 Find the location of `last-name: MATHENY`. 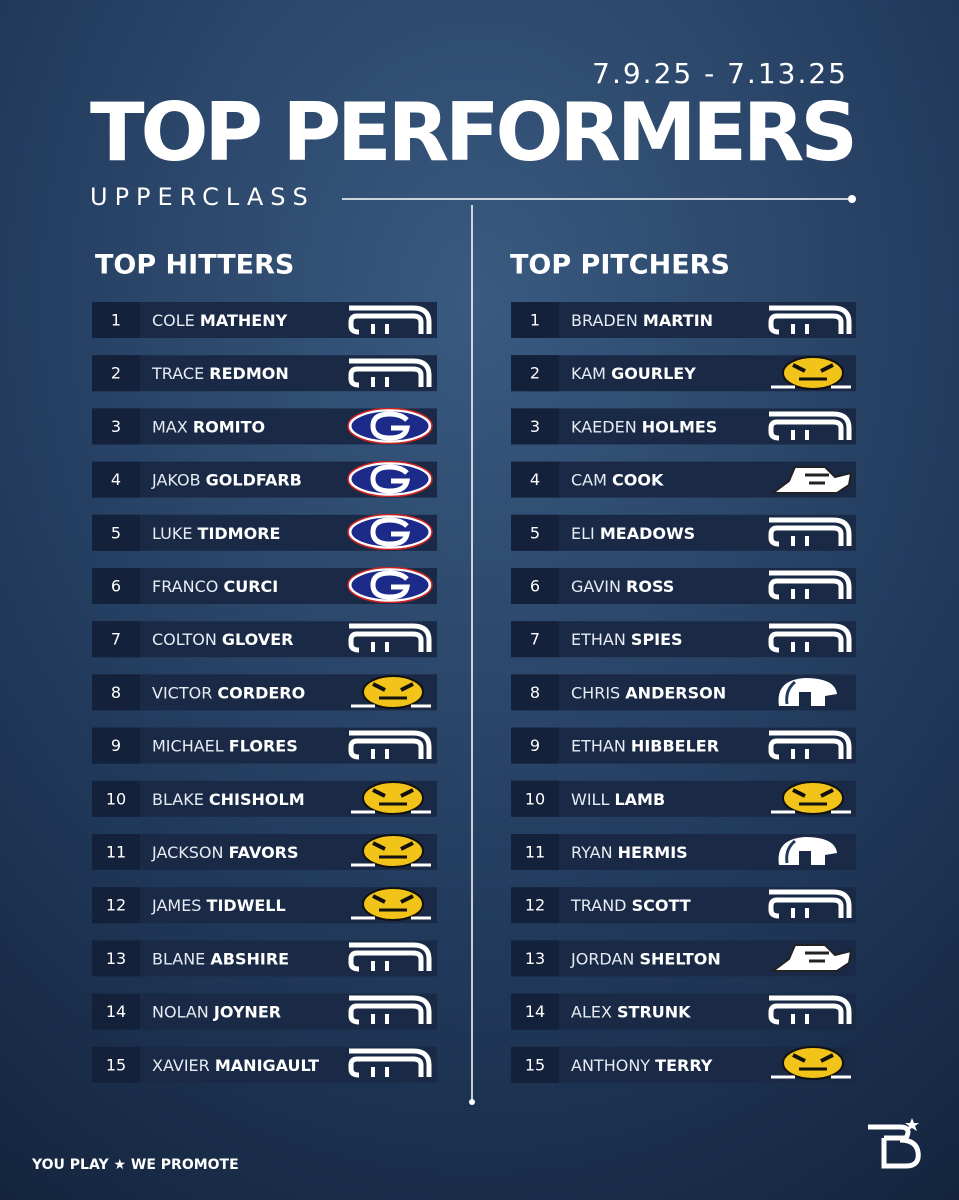

last-name: MATHENY is located at coordinates (244, 320).